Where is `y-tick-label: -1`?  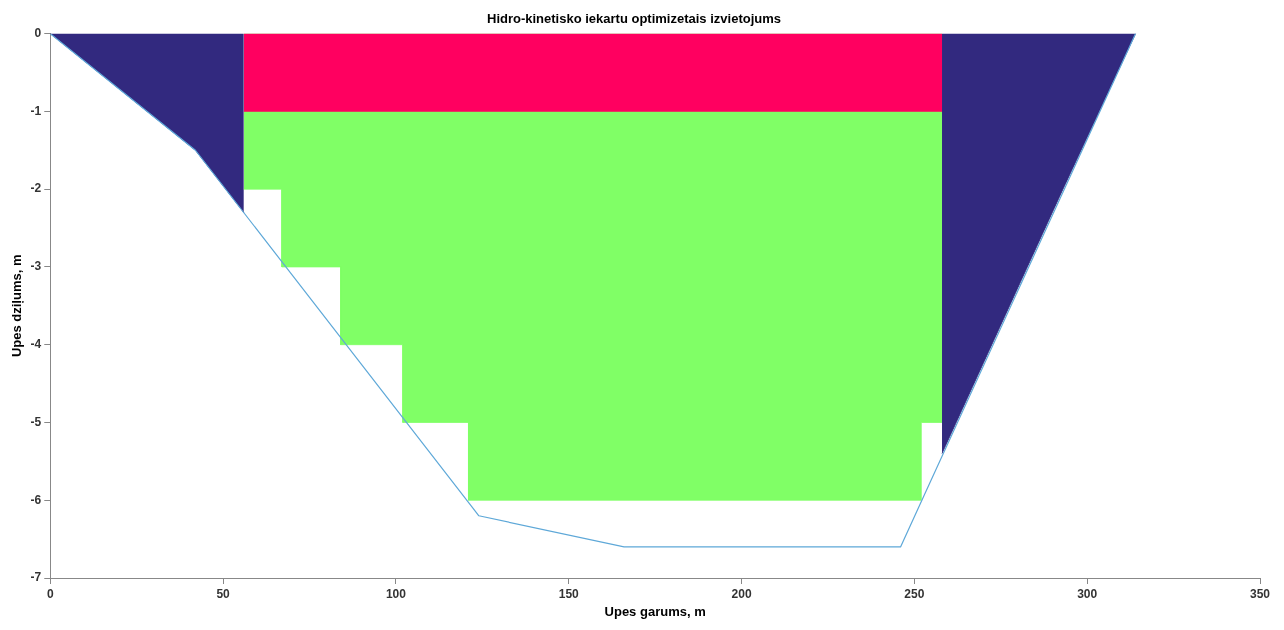
y-tick-label: -1 is located at coordinates (36, 110).